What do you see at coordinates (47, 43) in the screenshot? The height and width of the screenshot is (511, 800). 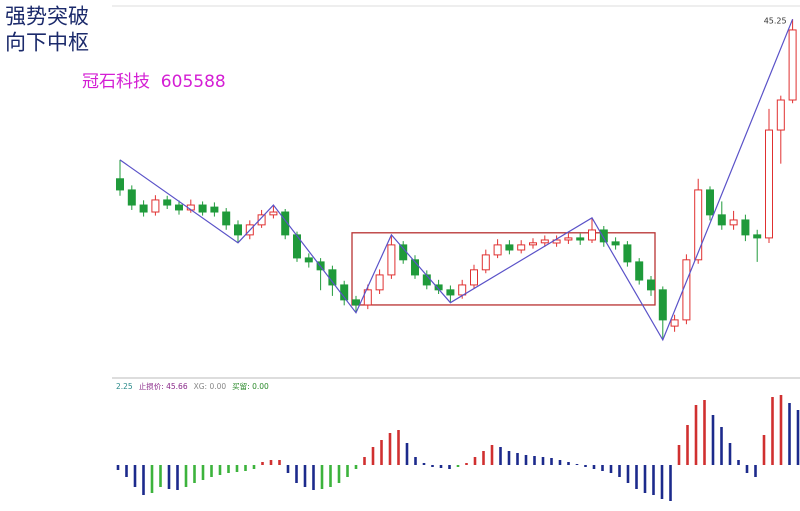 I see `annotation: 向下中枢` at bounding box center [47, 43].